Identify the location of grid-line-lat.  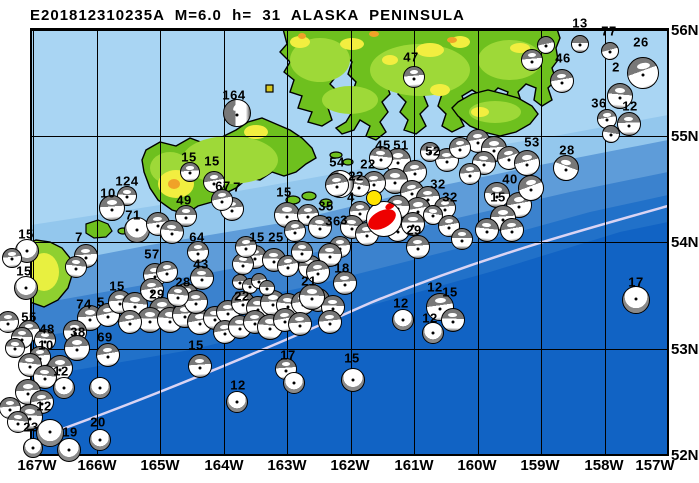
(349, 136).